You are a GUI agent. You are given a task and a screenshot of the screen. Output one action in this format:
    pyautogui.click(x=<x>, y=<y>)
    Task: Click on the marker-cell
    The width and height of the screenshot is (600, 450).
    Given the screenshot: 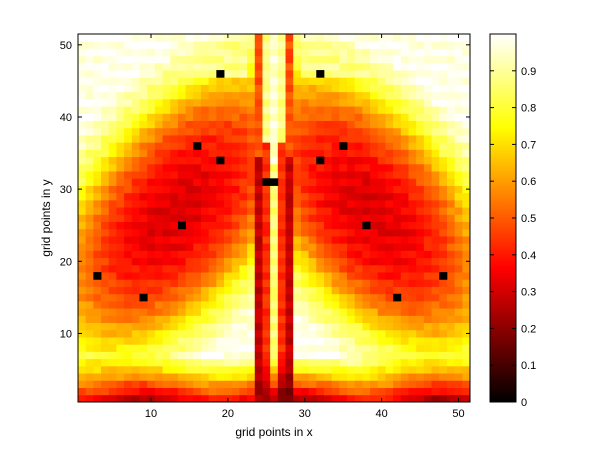 What is the action you would take?
    pyautogui.click(x=220, y=160)
    